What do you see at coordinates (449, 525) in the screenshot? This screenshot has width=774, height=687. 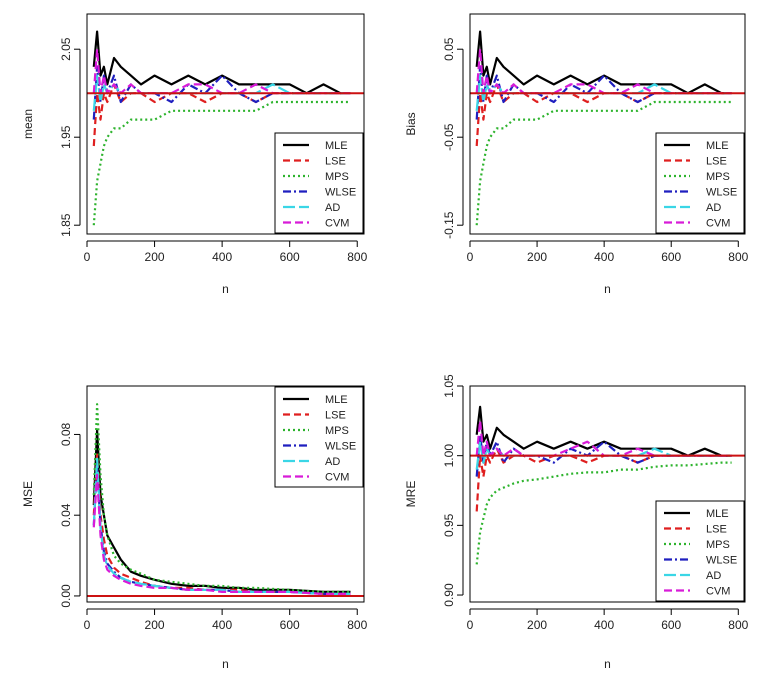 I see `y-tick-label: 0.95` at bounding box center [449, 525].